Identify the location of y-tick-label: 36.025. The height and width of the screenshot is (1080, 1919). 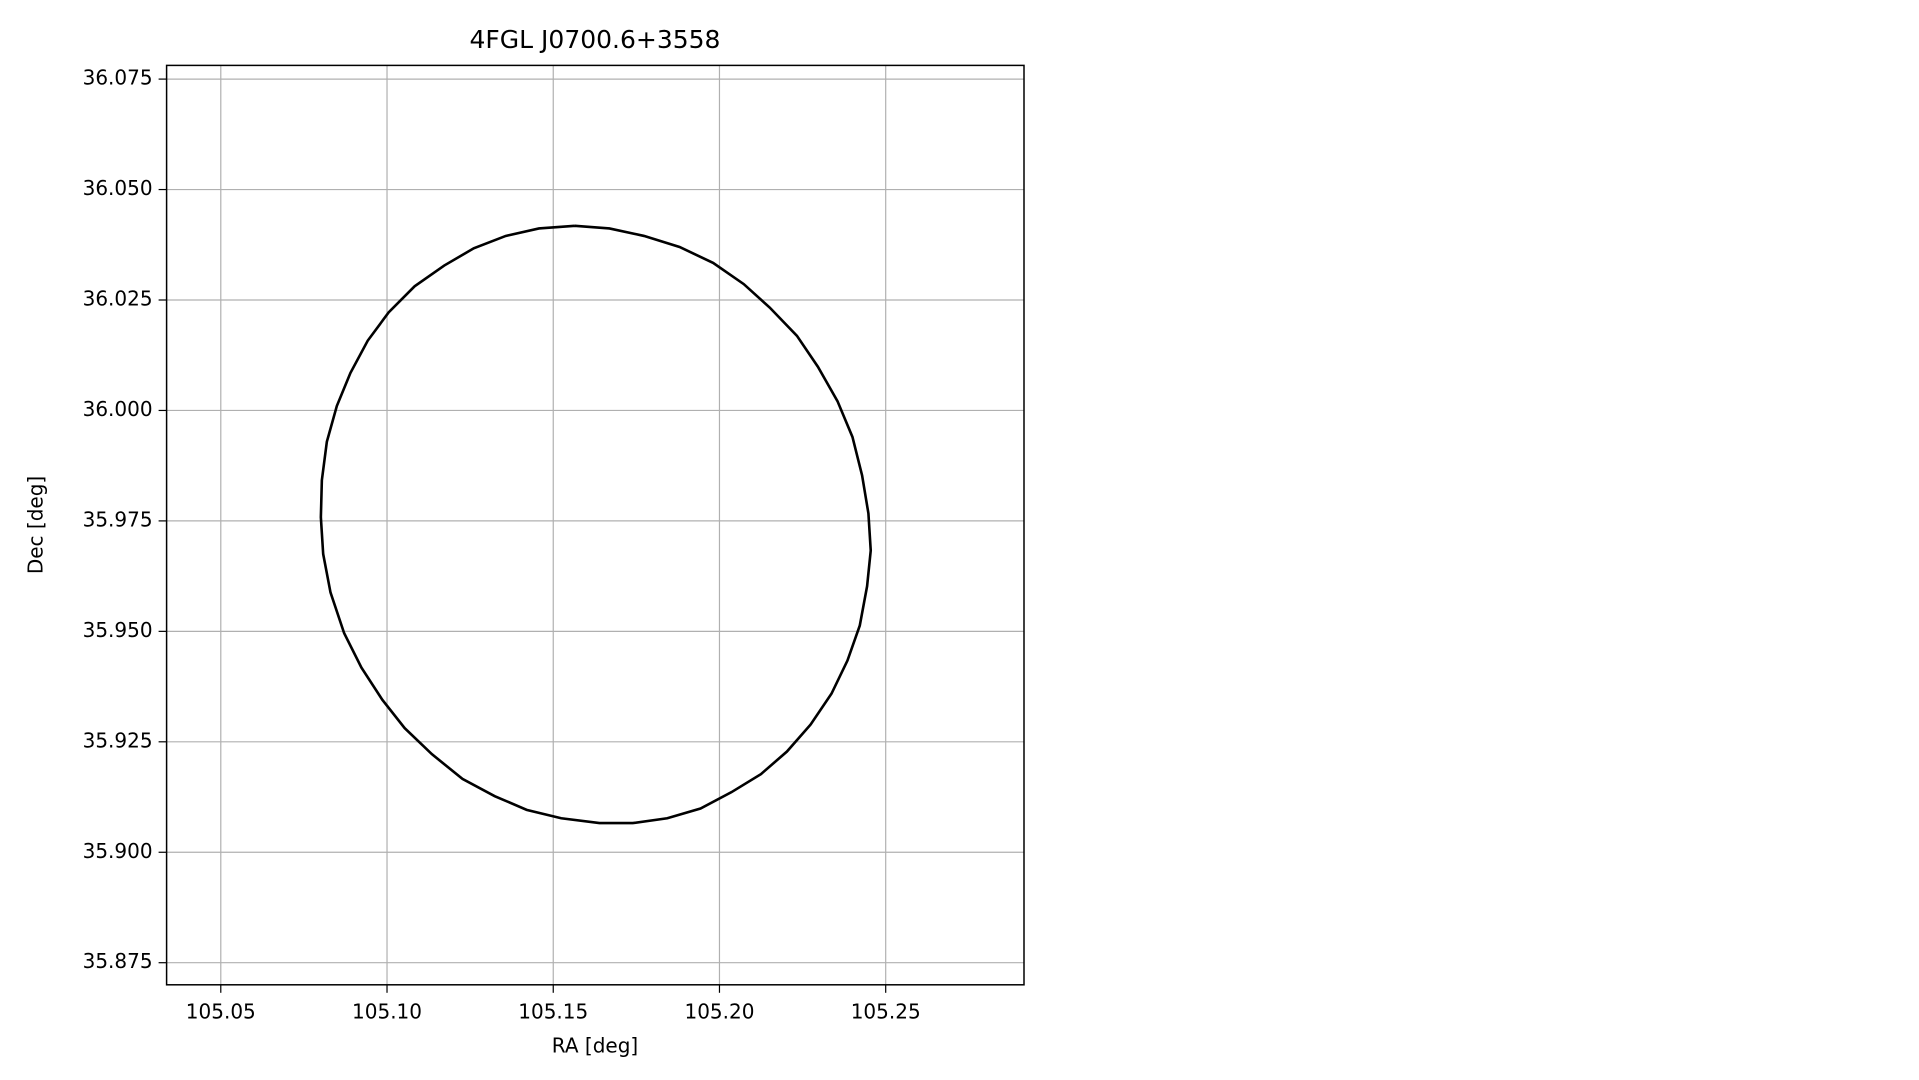
(118, 298).